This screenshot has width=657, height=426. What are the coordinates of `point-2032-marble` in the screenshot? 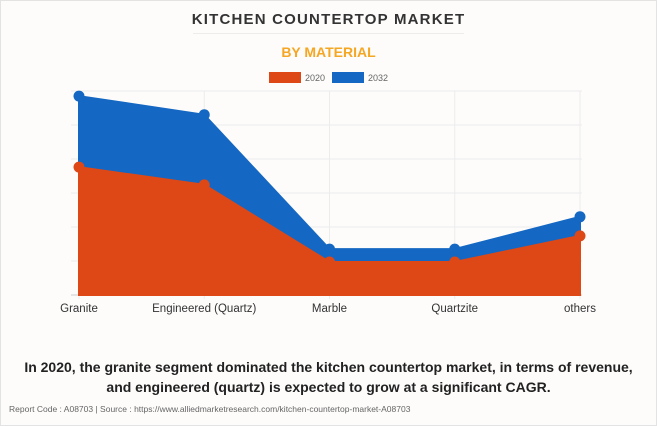 It's located at (329, 249).